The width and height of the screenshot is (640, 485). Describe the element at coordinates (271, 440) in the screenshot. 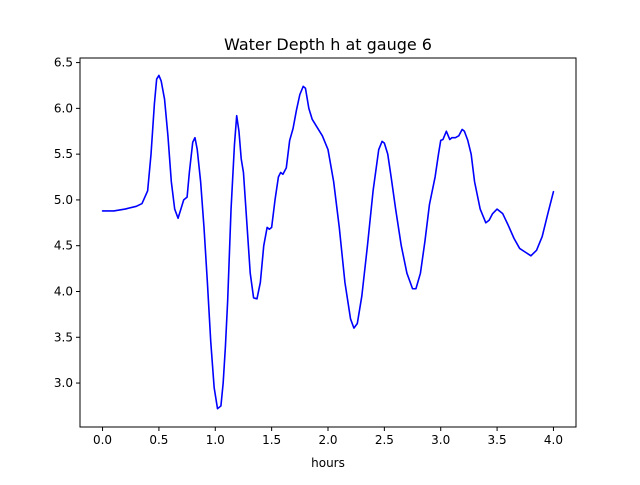

I see `x-tick-label: 1.5` at that location.